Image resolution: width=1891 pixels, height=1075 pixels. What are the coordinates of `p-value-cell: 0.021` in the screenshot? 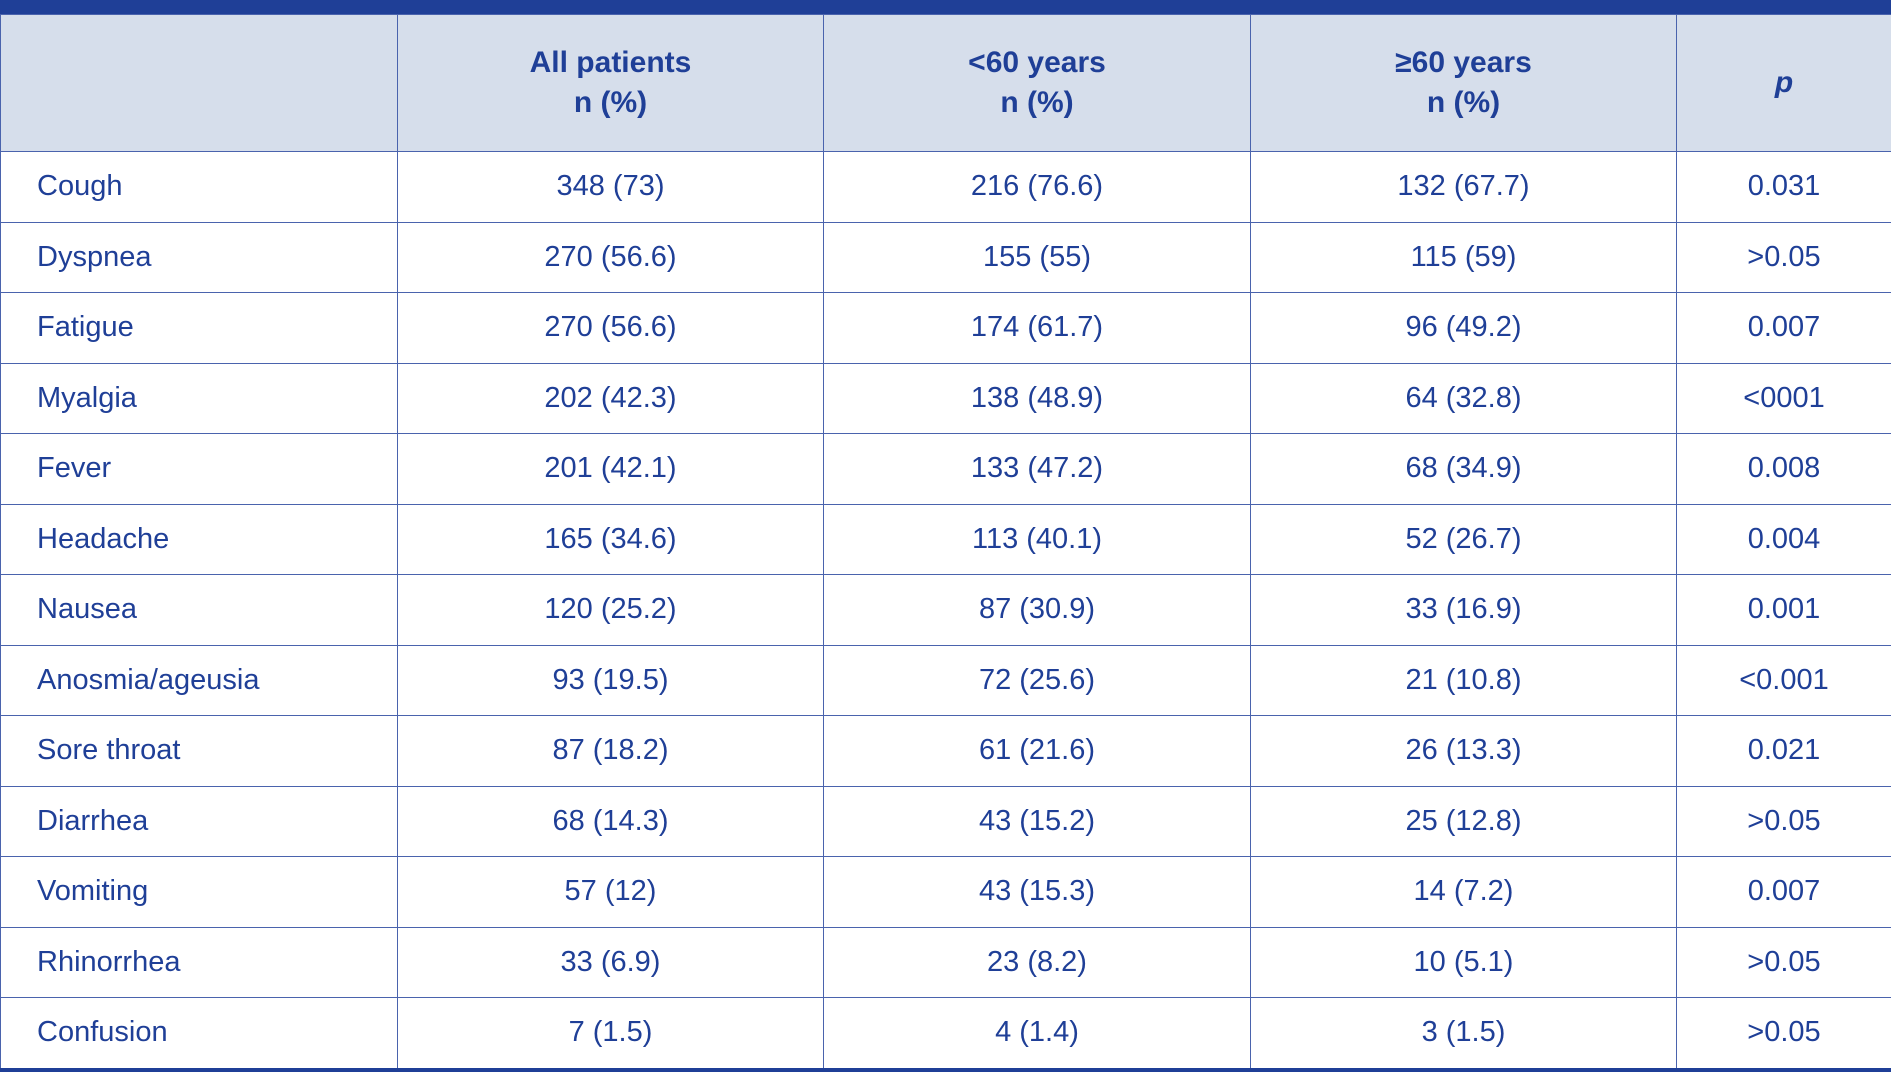 It's located at (1783, 751).